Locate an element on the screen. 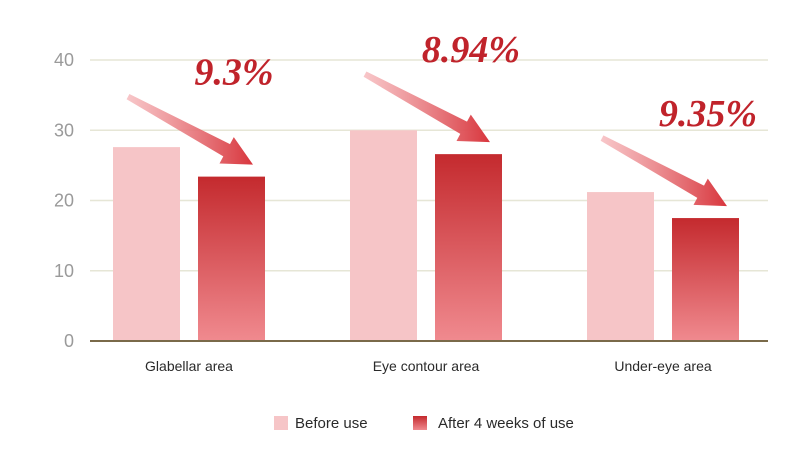  y-axis-ticks: 0 10 20 30 40 is located at coordinates (64, 200).